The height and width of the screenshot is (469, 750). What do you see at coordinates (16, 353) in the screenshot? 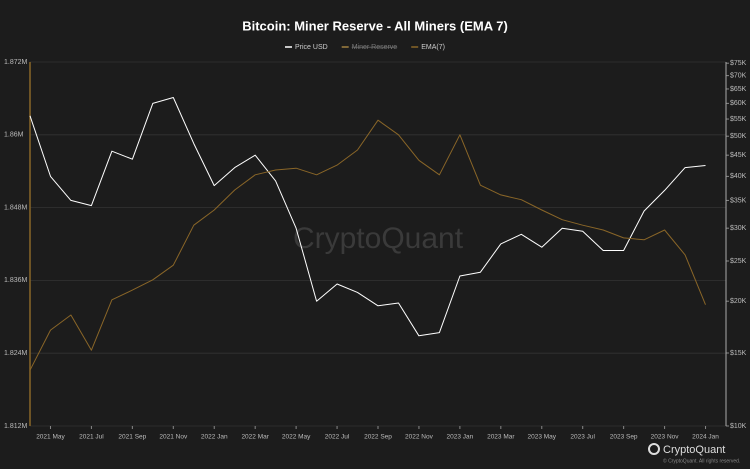
I see `y-tick-label: 1.824M` at bounding box center [16, 353].